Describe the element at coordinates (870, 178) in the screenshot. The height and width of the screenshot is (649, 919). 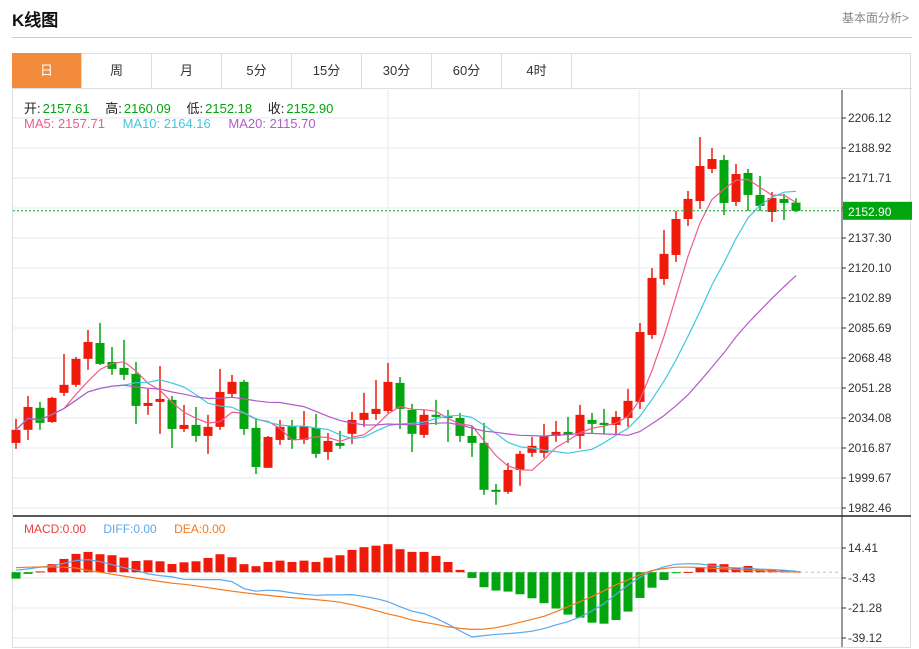
I see `price-tick-label: 2171.71` at that location.